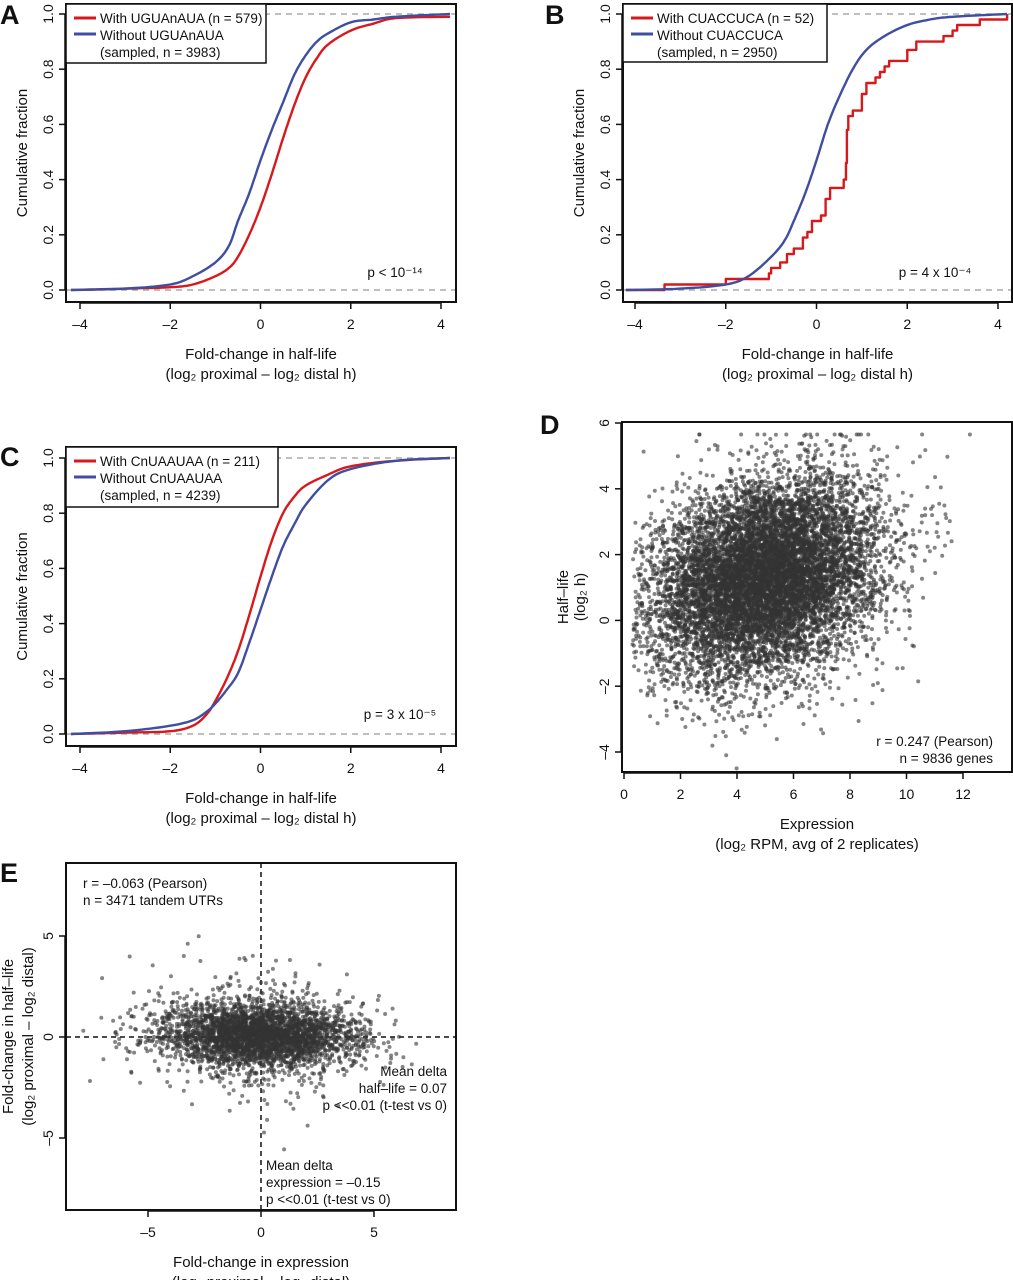  What do you see at coordinates (395, 272) in the screenshot?
I see `annotation: p < 10⁻¹⁴` at bounding box center [395, 272].